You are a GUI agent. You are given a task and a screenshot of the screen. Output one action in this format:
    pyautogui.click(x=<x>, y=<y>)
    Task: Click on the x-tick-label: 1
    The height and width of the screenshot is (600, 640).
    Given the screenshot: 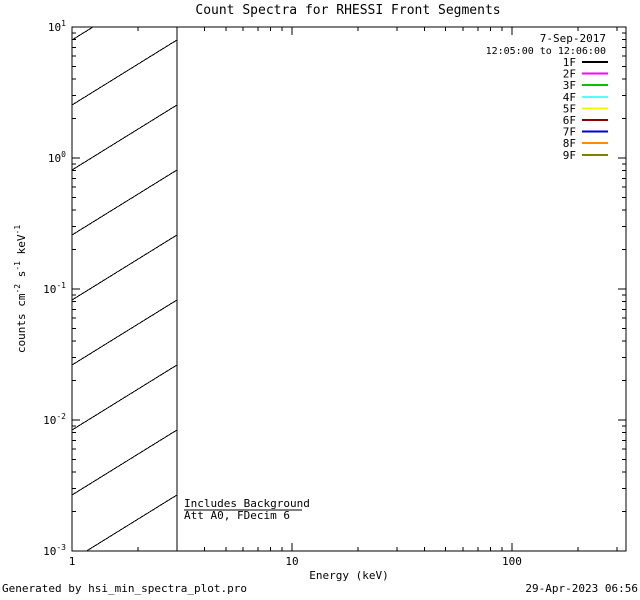 What is the action you would take?
    pyautogui.click(x=72, y=561)
    